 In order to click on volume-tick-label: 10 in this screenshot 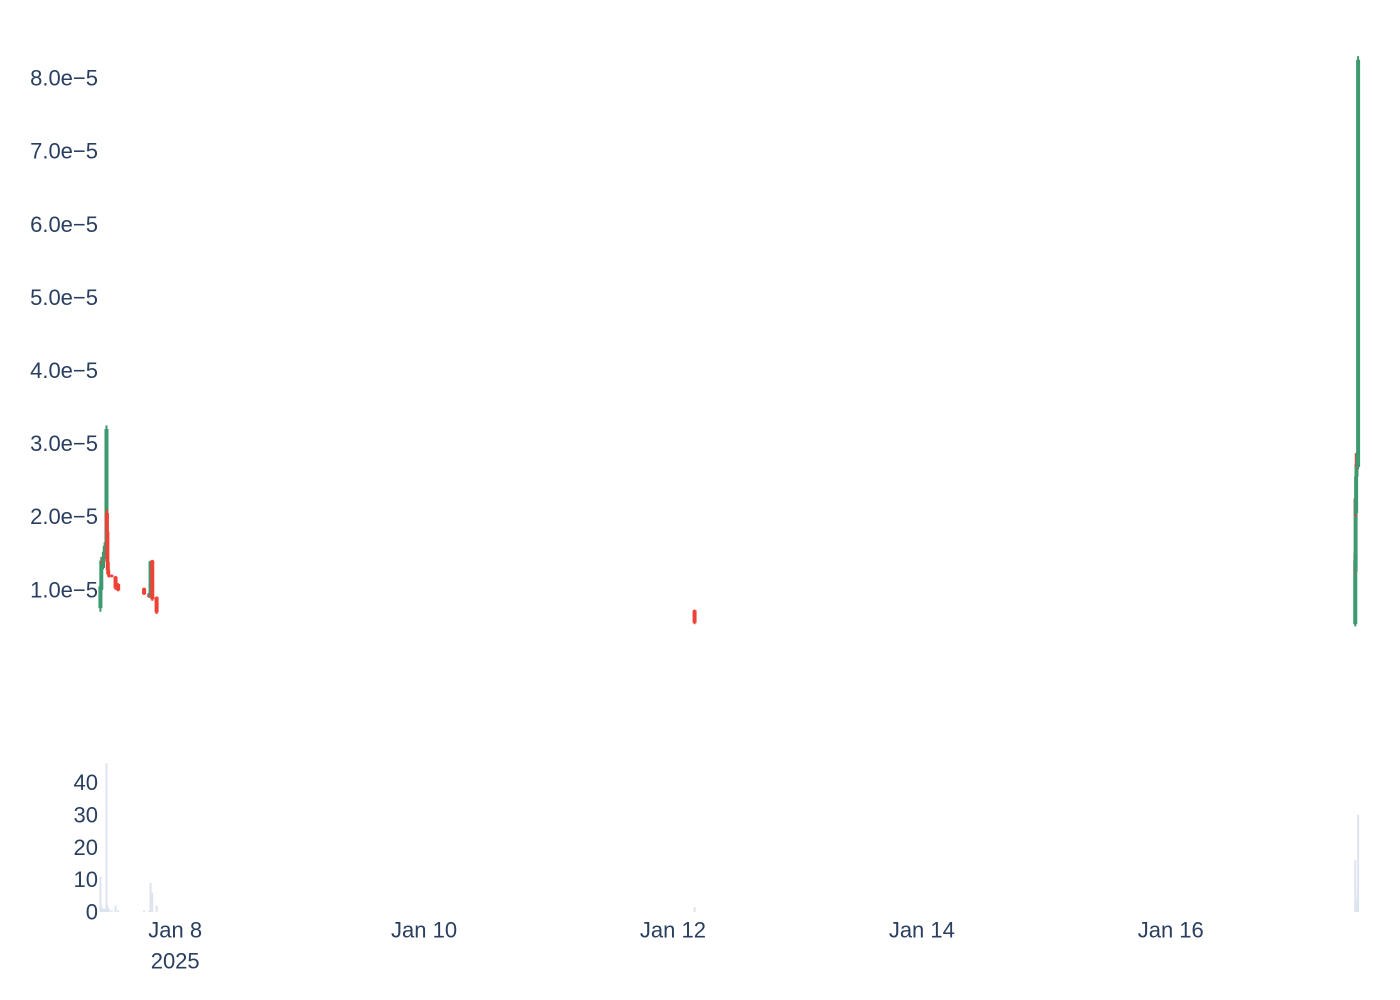, I will do `click(86, 879)`.